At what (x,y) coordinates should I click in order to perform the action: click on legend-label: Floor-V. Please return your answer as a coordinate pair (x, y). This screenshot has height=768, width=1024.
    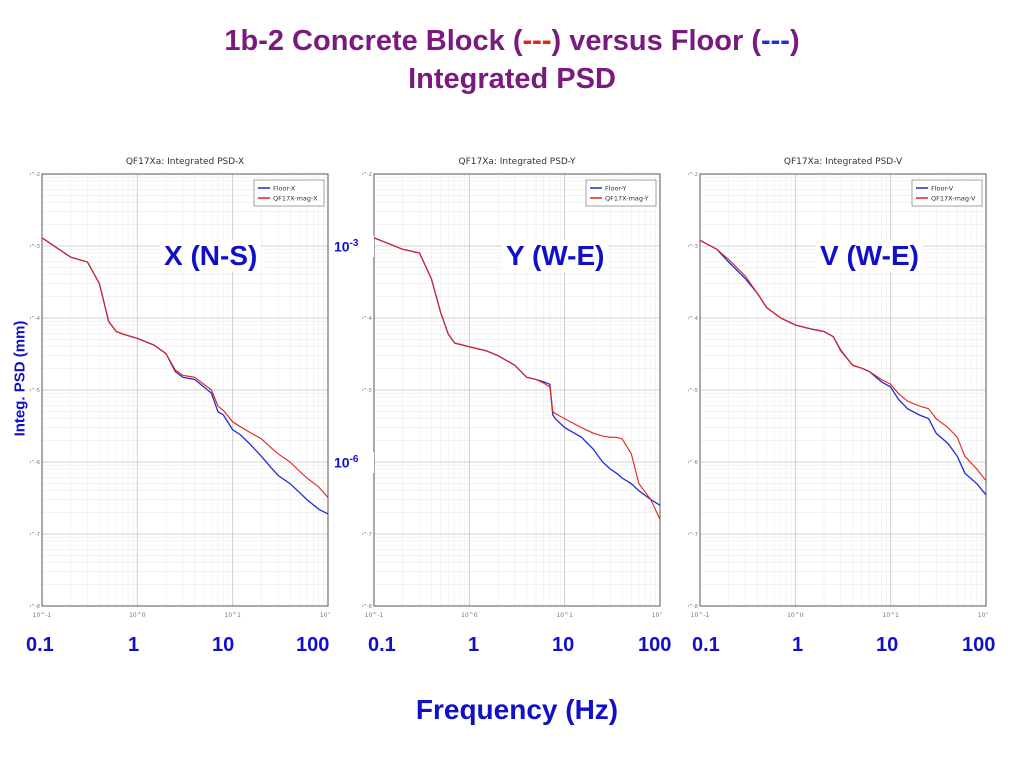
    Looking at the image, I should click on (942, 189).